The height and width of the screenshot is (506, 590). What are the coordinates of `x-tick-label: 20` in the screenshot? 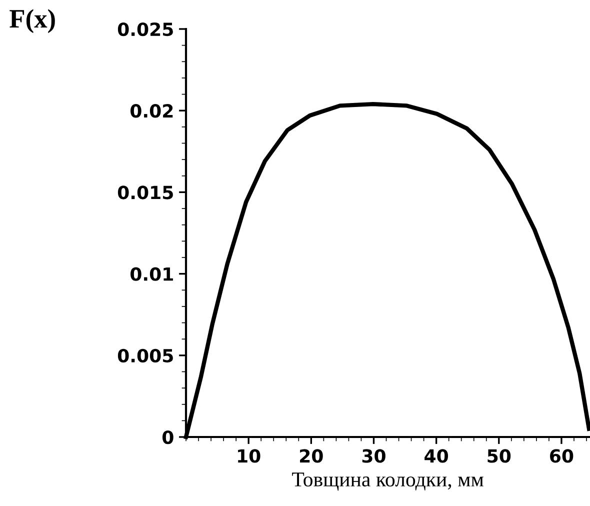 It's located at (311, 456).